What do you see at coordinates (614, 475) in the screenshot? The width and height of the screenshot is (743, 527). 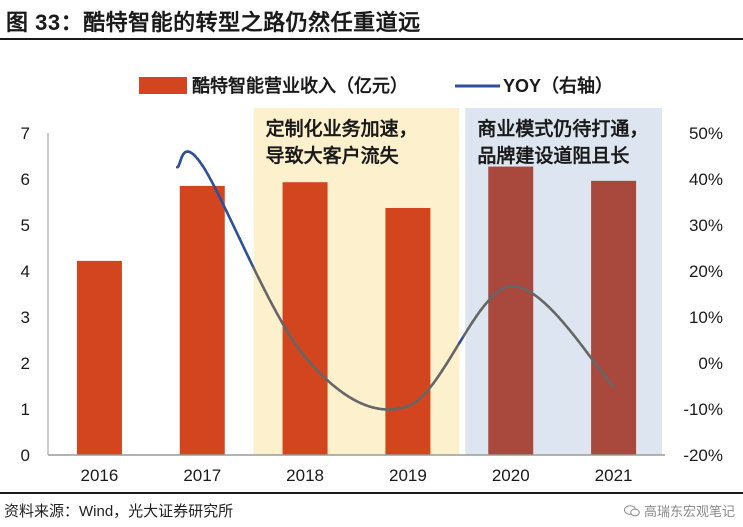 I see `x-tick-label: 2021` at bounding box center [614, 475].